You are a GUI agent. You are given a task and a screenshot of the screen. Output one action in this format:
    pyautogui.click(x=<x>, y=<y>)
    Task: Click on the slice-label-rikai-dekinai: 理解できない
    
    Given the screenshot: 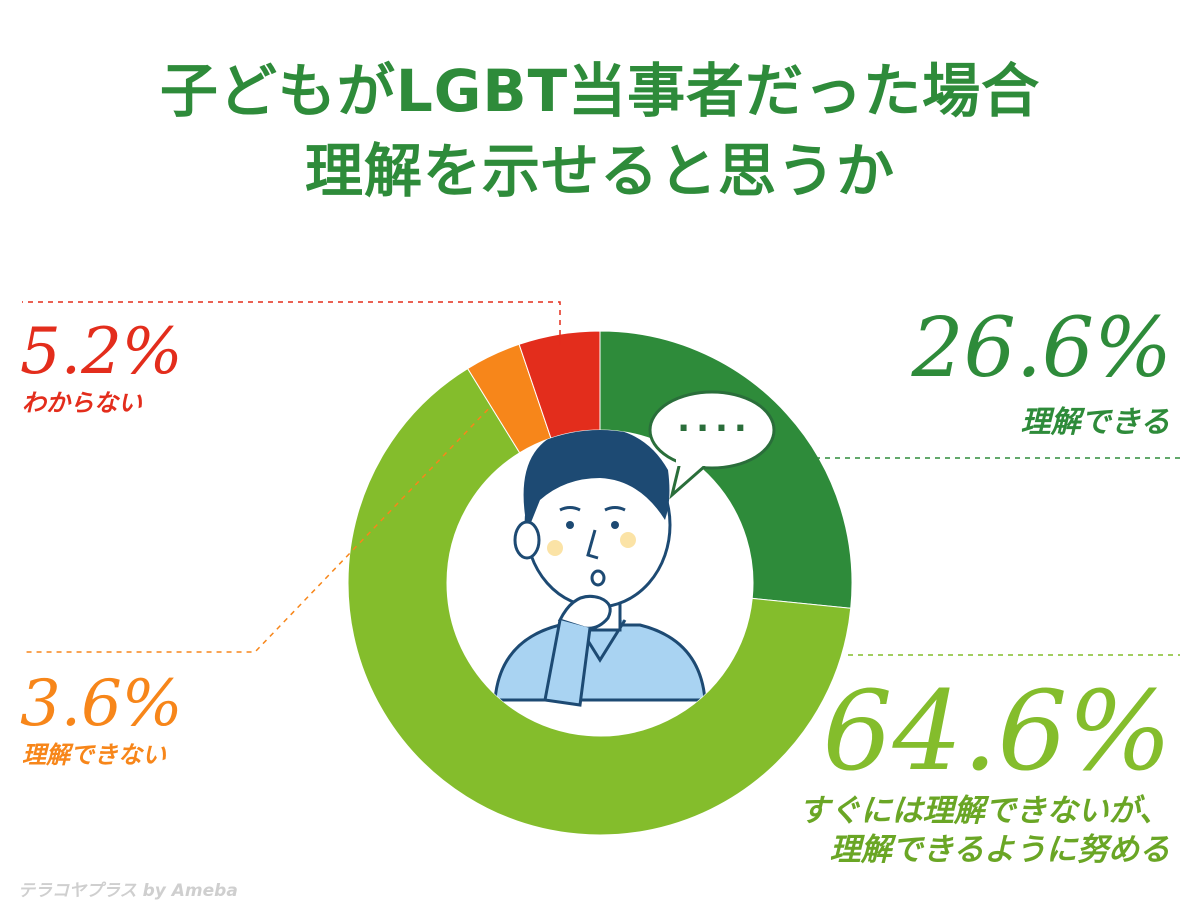 What is the action you would take?
    pyautogui.click(x=94, y=755)
    